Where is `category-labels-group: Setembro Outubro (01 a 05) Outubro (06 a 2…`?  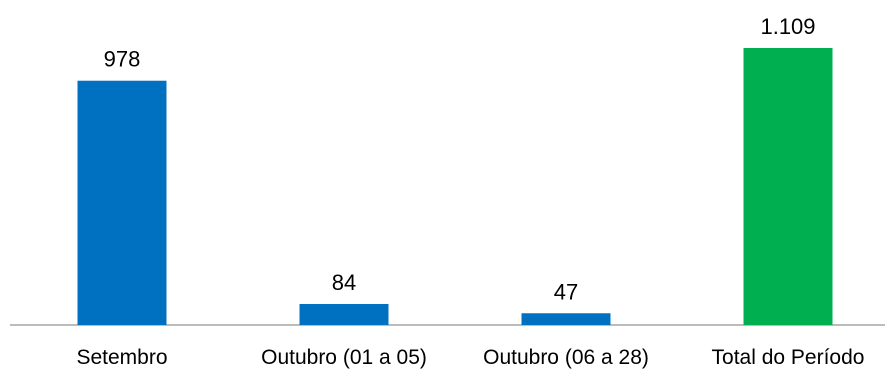
category-labels-group: Setembro Outubro (01 a 05) Outubro (06 a 2… is located at coordinates (470, 357).